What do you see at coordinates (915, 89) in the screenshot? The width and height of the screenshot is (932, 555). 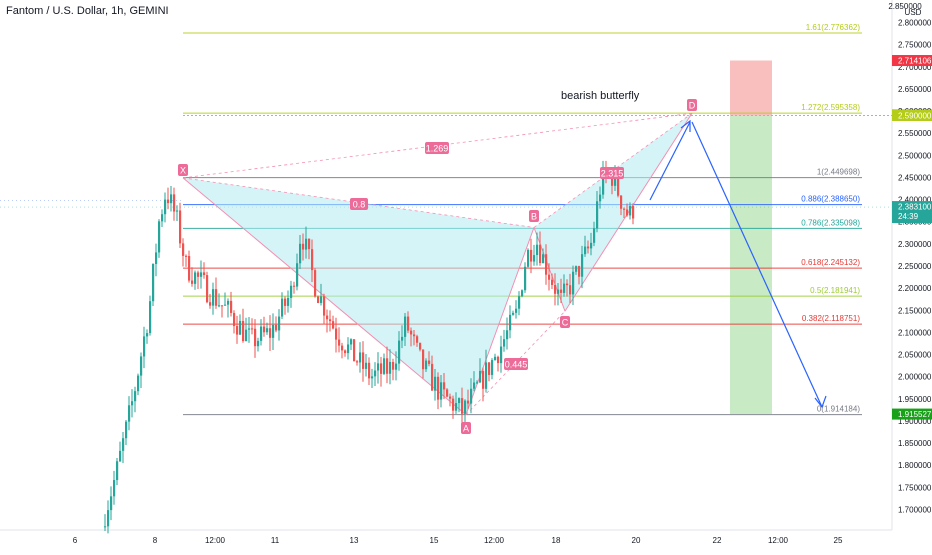 I see `y-tick-label: 2.650000` at bounding box center [915, 89].